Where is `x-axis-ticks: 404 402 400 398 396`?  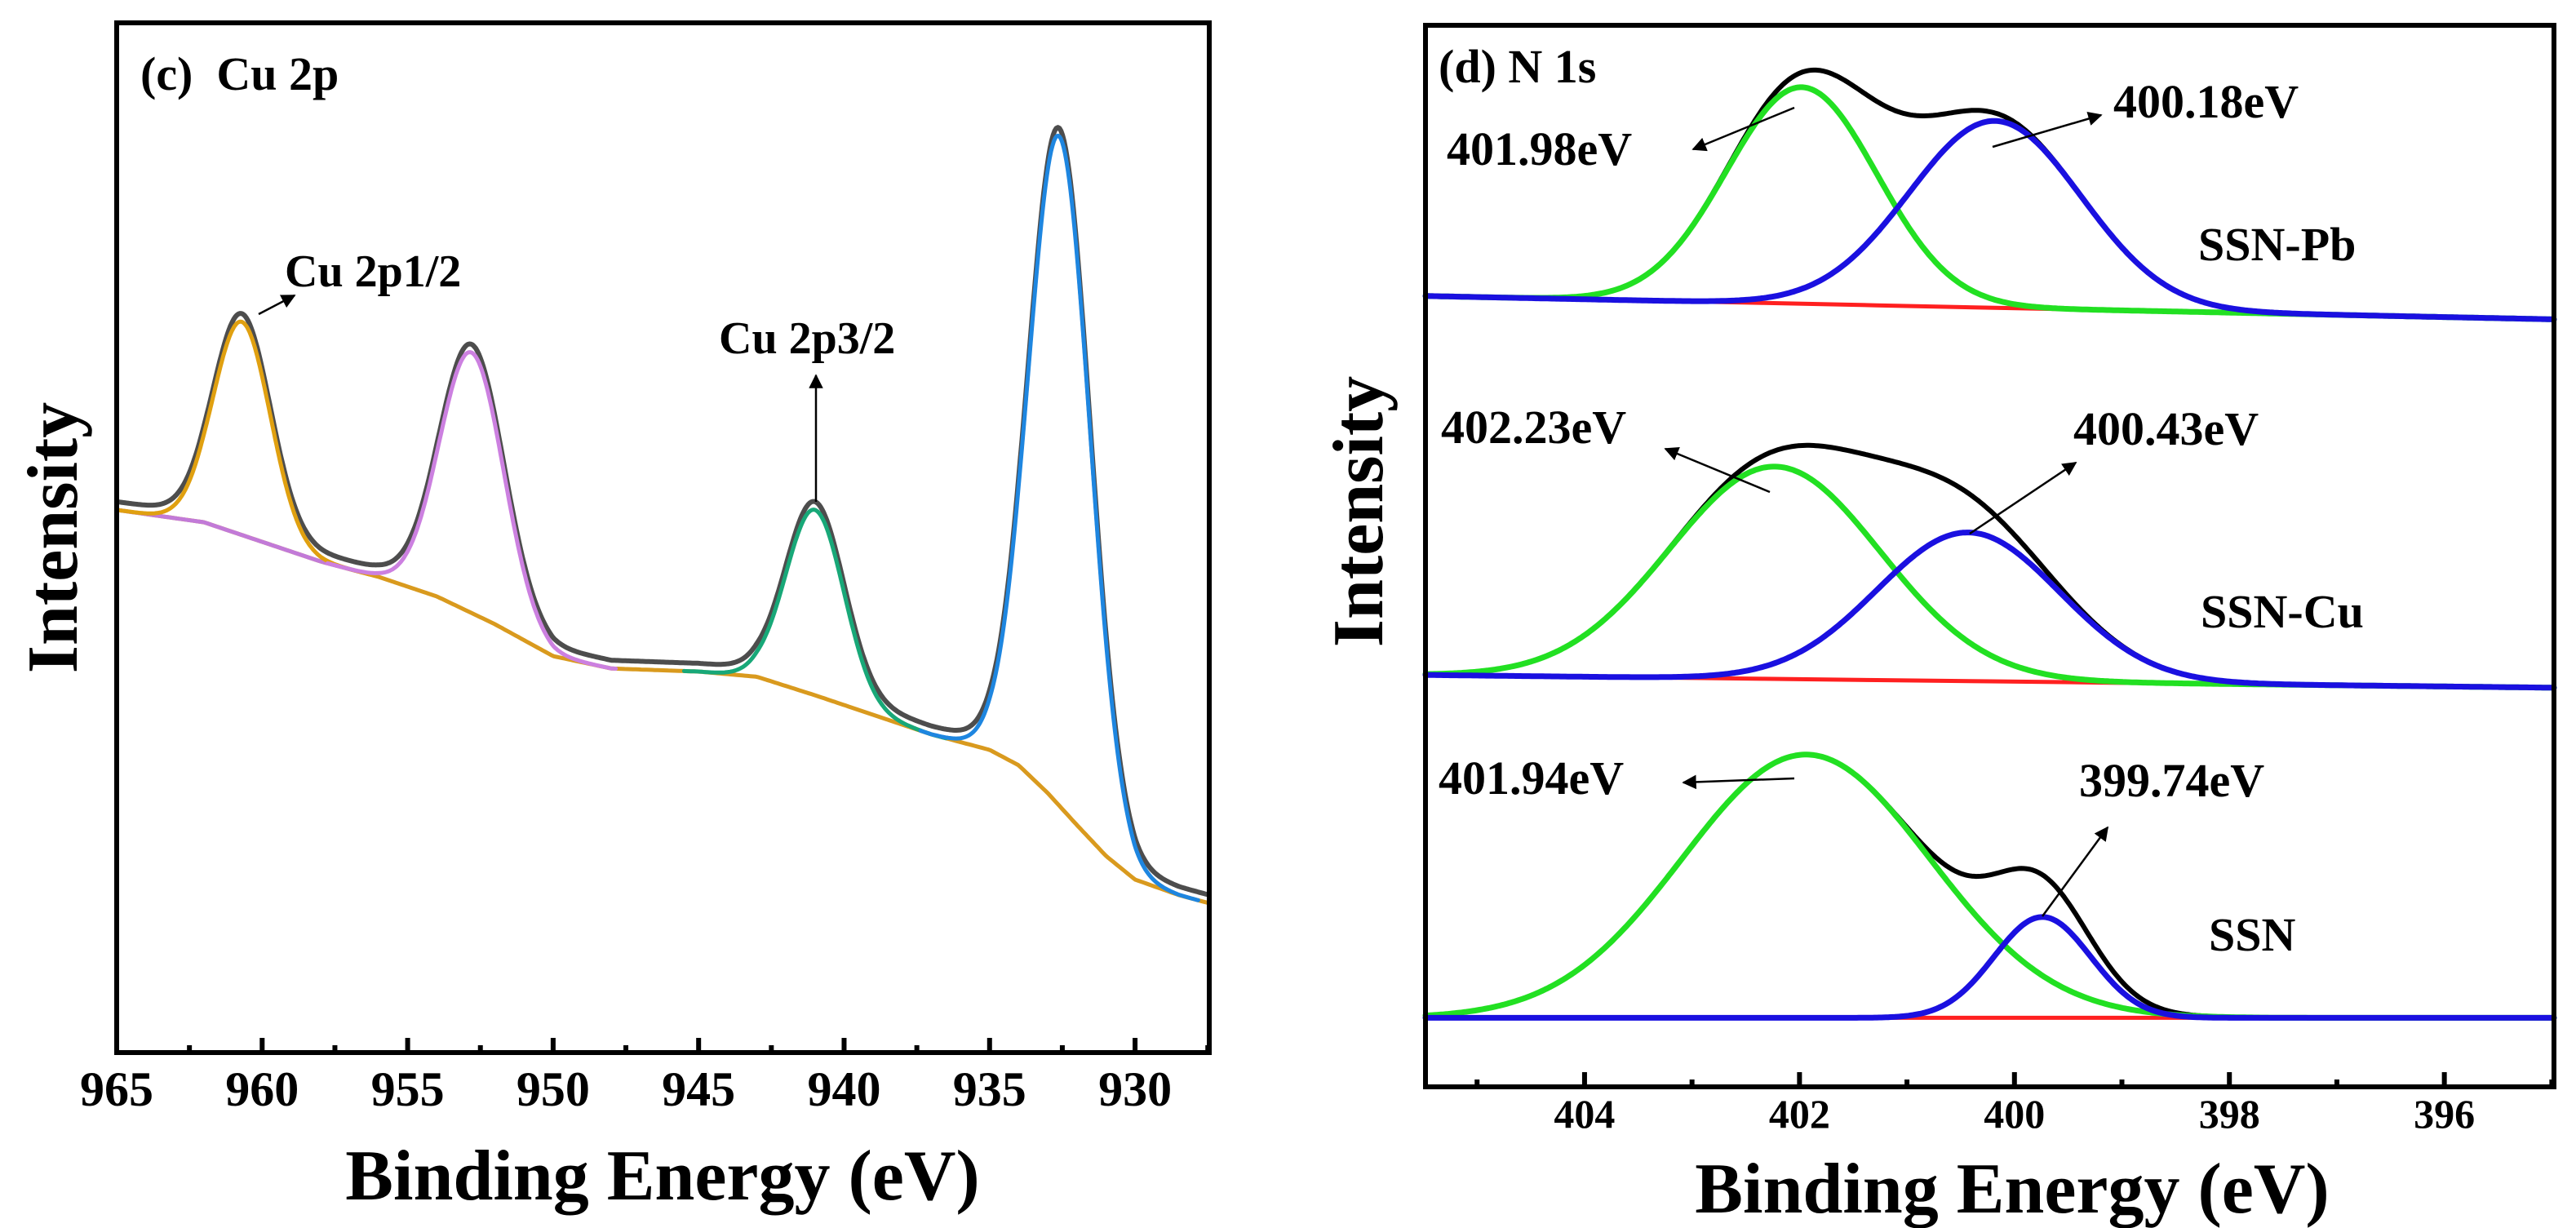
x-axis-ticks: 404 402 400 398 396 is located at coordinates (2014, 1104).